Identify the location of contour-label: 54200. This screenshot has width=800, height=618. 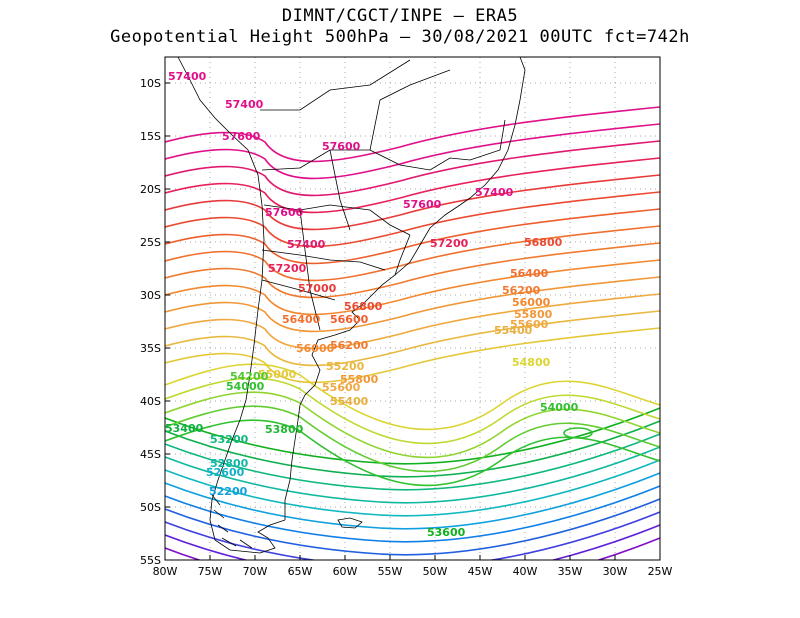
(249, 376).